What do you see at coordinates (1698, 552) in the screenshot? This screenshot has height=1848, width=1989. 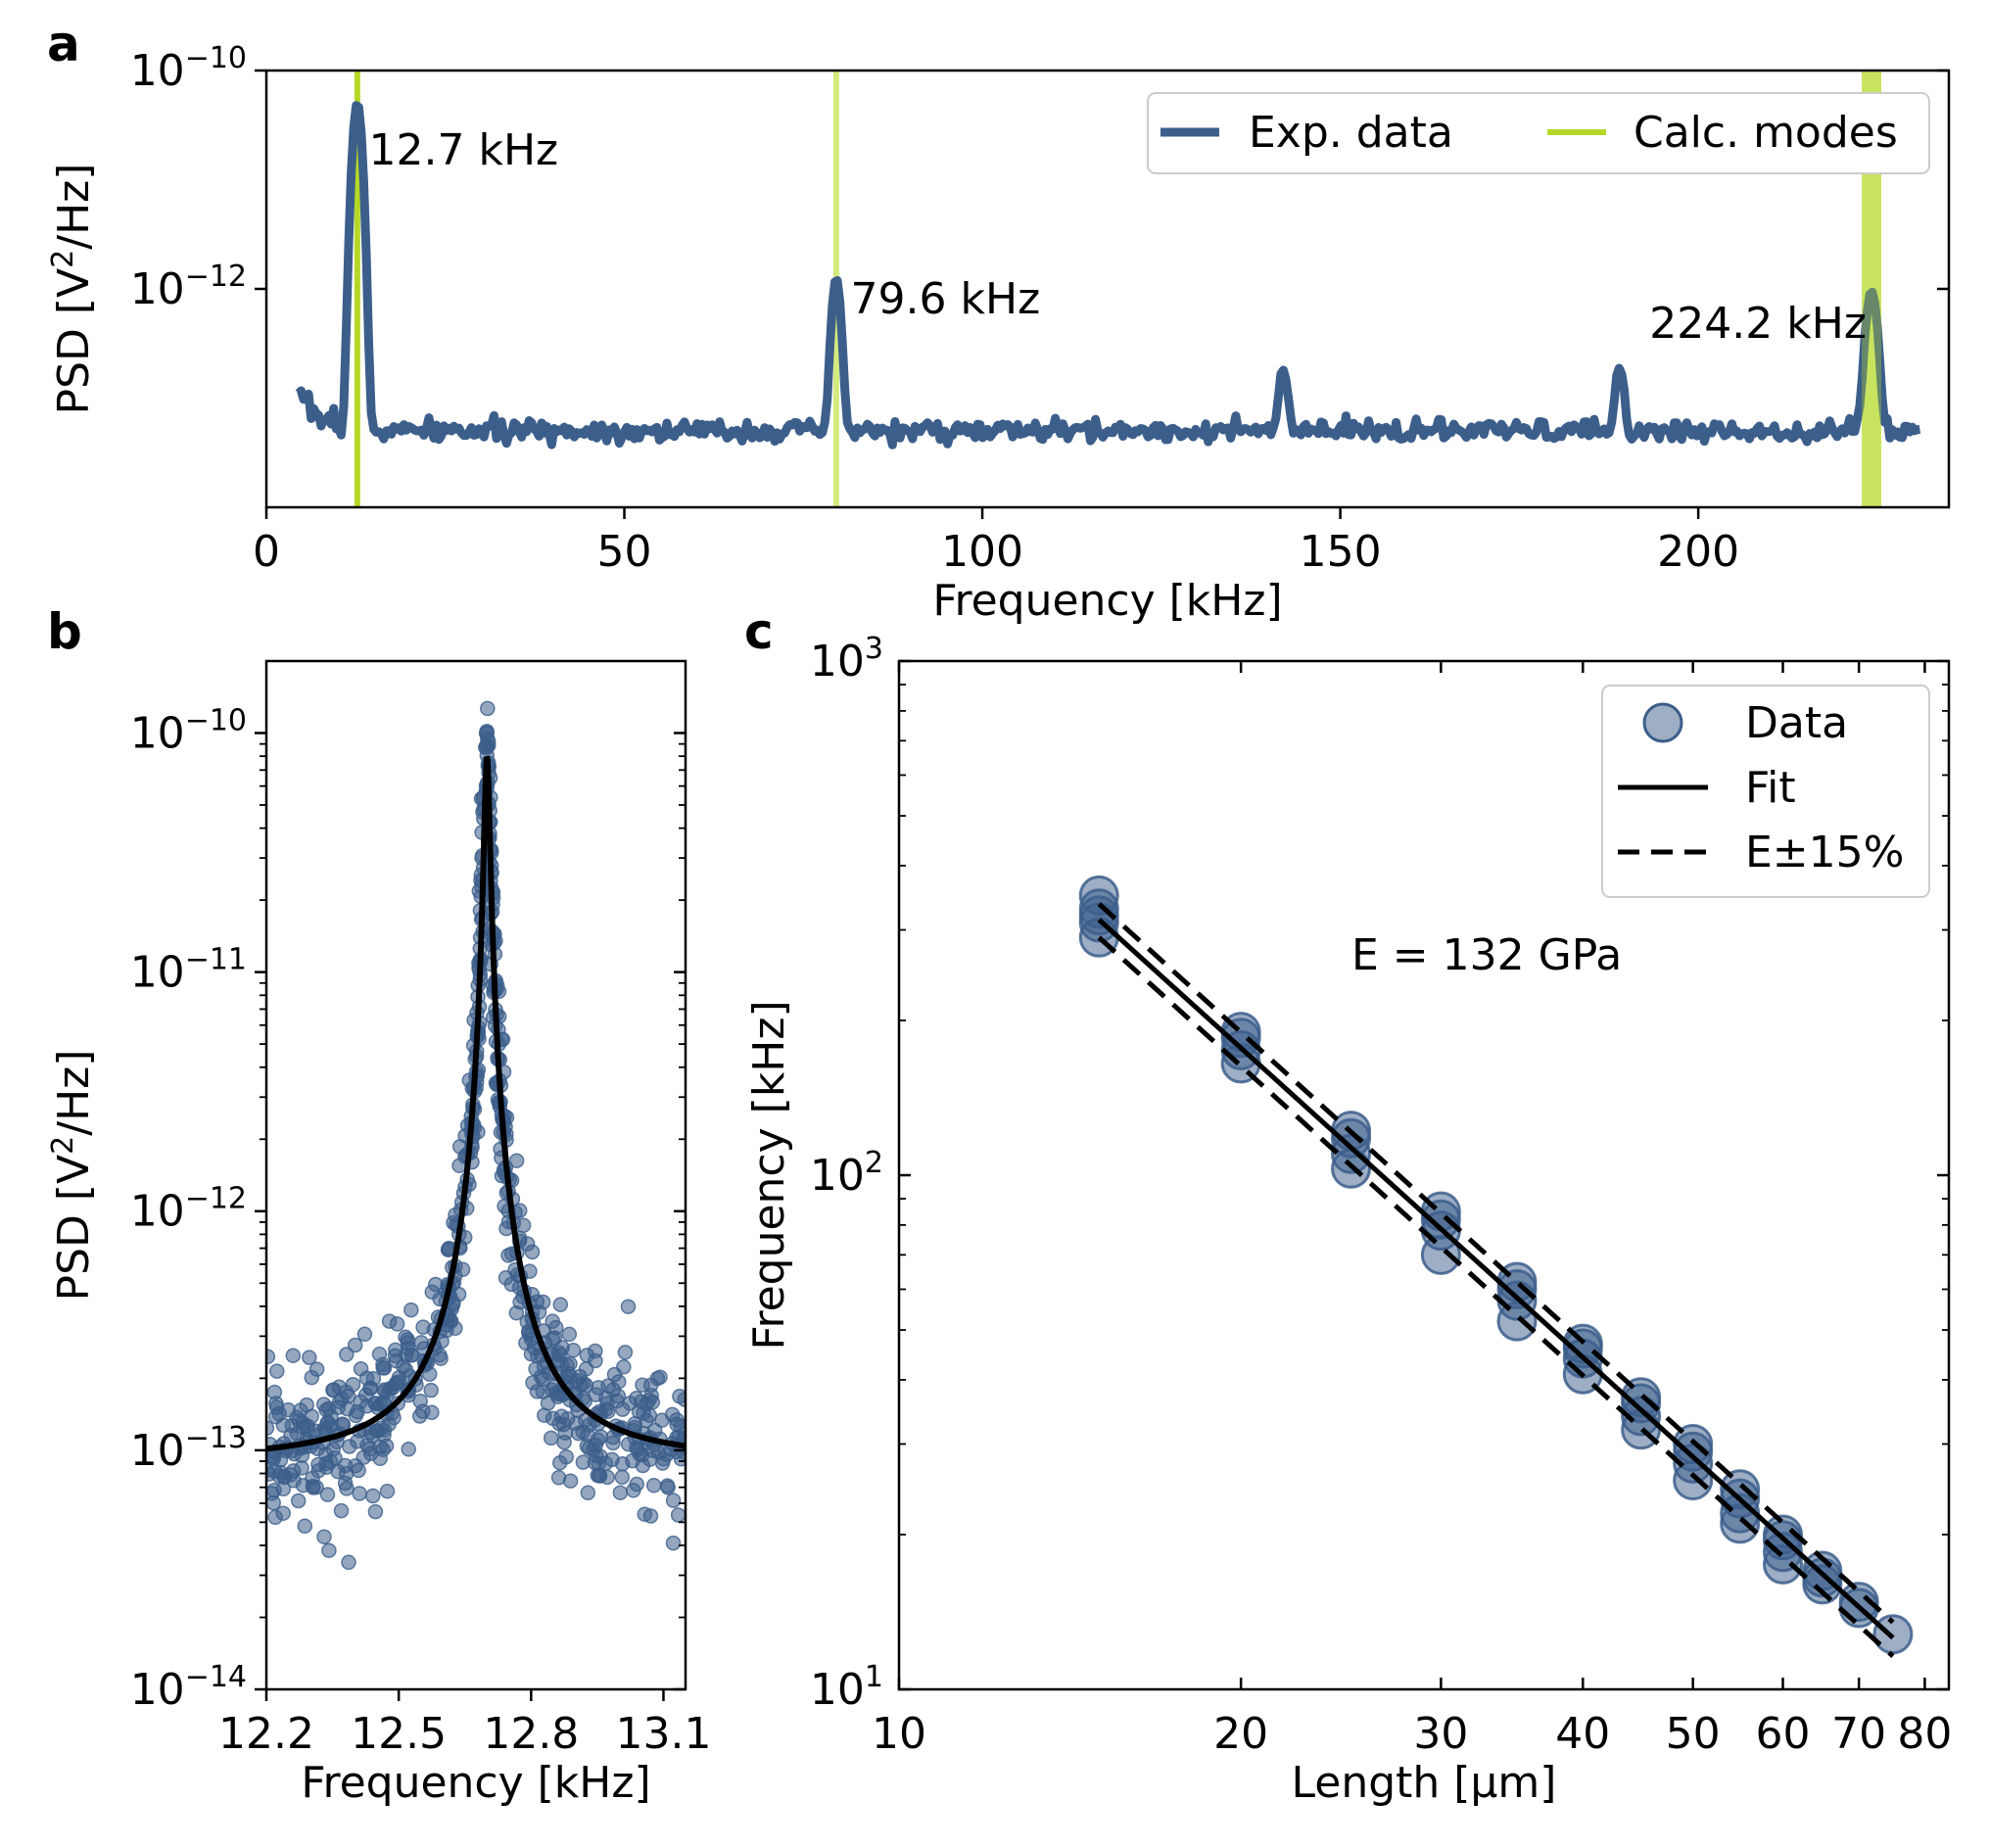 I see `x-tick-label: 200` at bounding box center [1698, 552].